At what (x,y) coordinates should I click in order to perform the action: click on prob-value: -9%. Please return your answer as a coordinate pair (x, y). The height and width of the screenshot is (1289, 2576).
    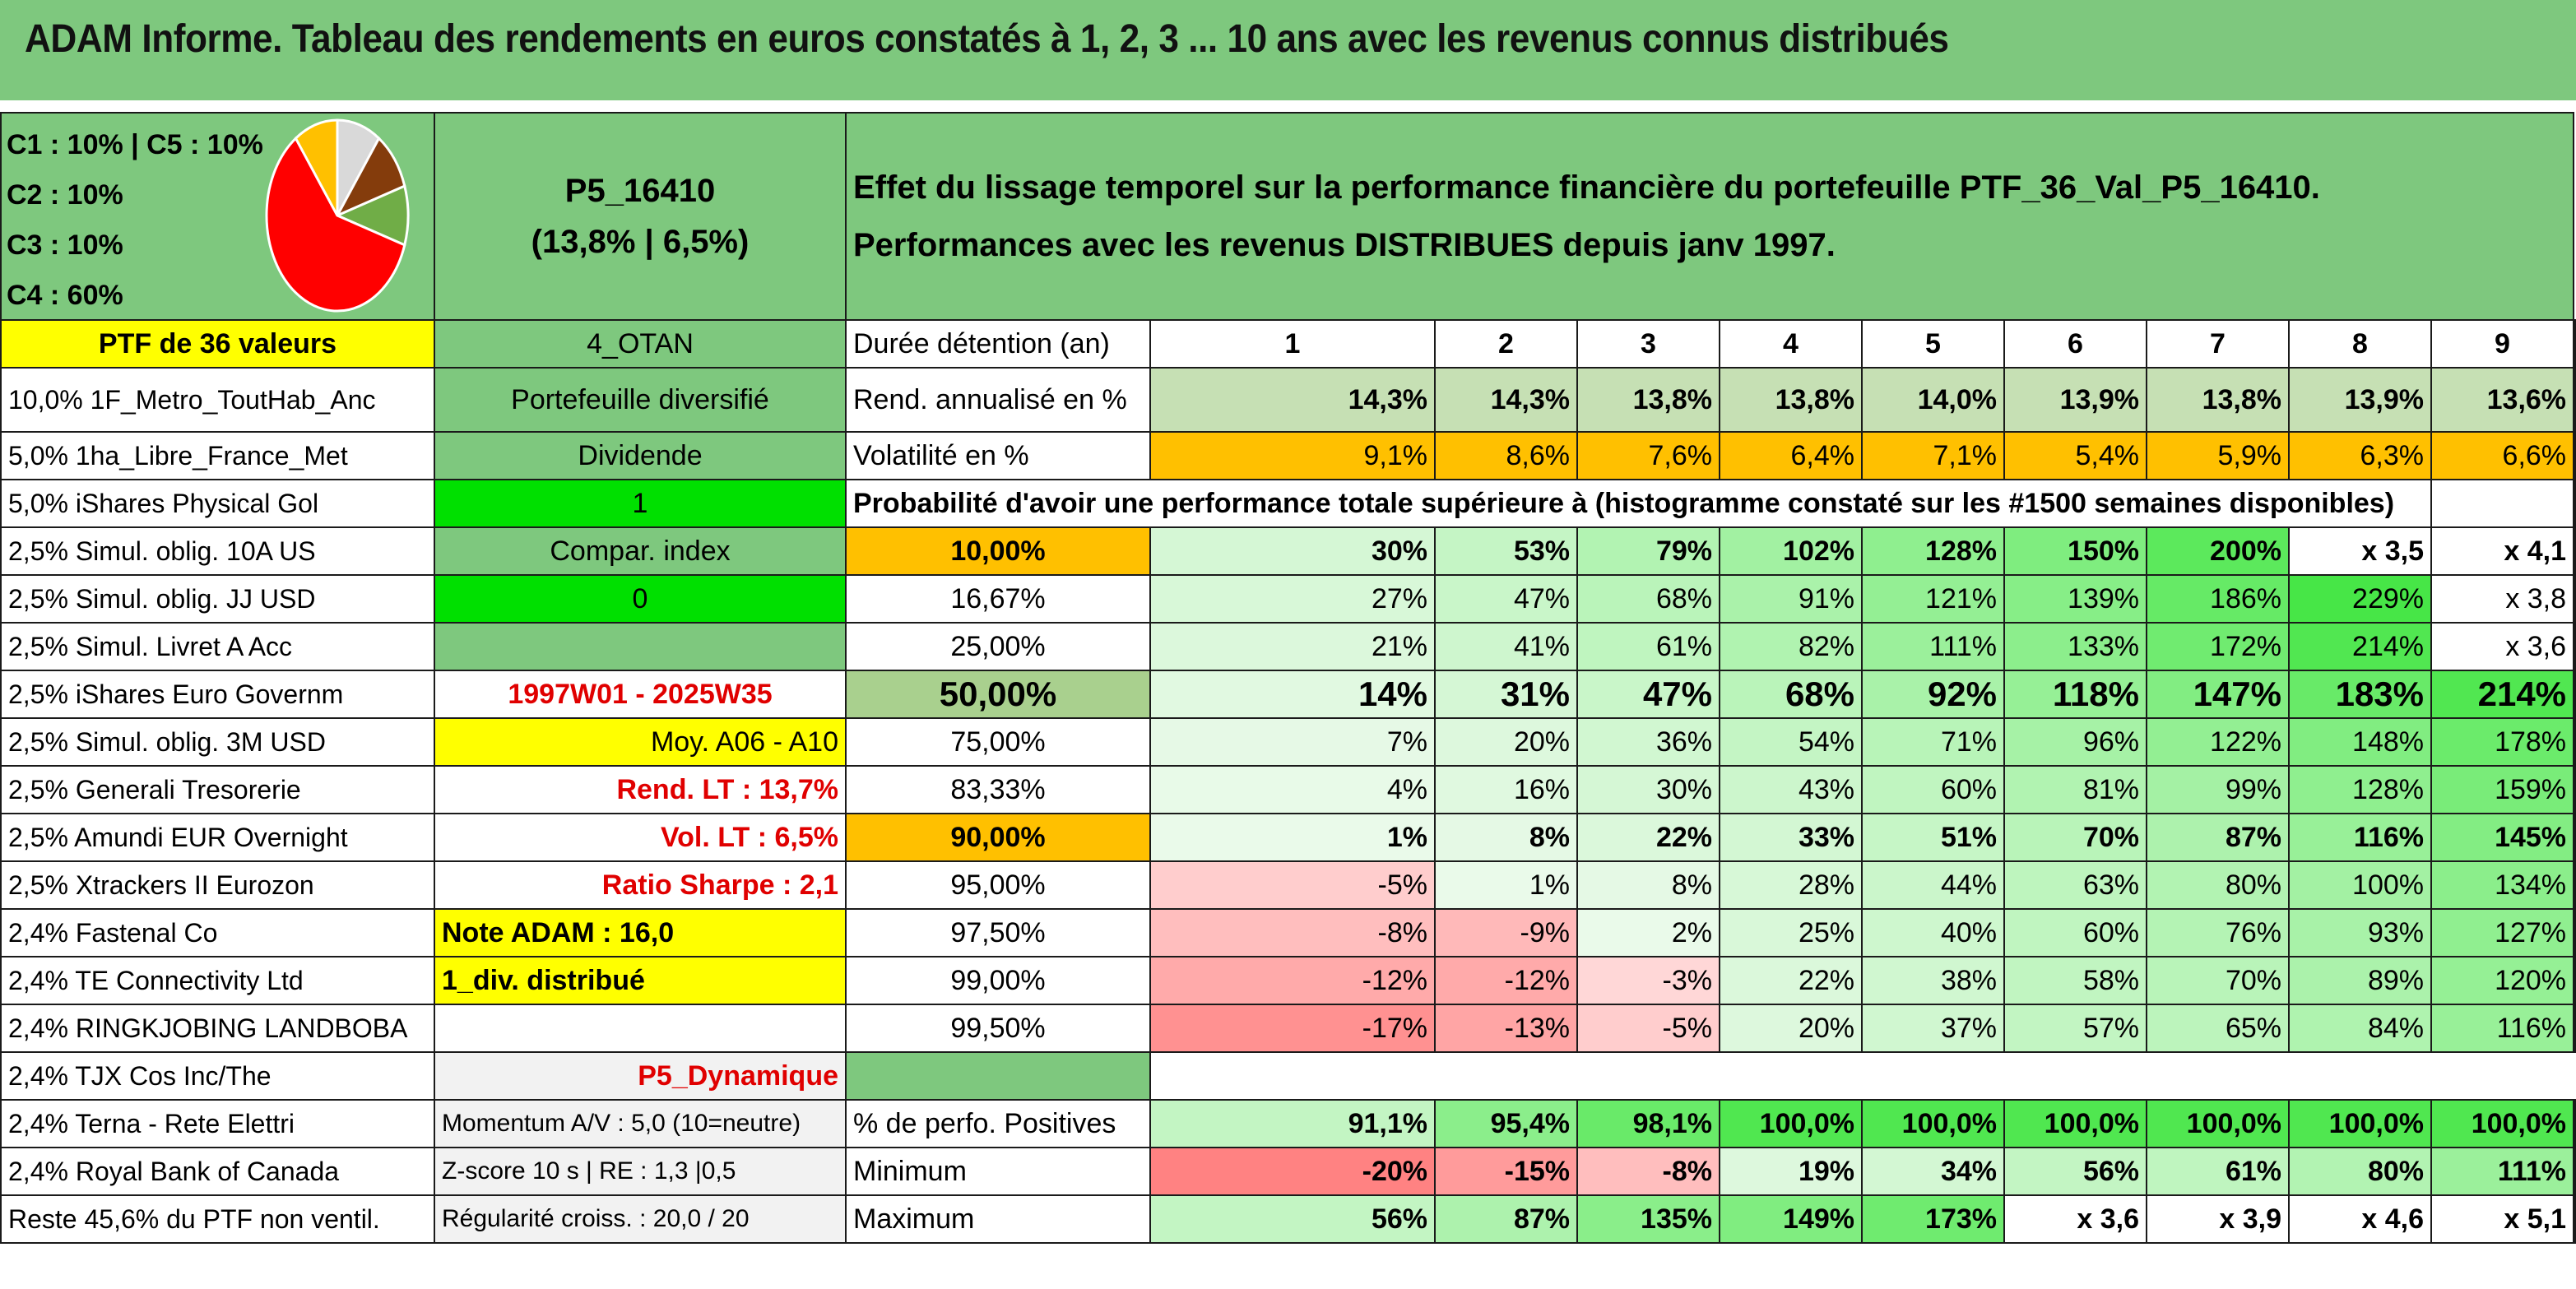
    Looking at the image, I should click on (1506, 932).